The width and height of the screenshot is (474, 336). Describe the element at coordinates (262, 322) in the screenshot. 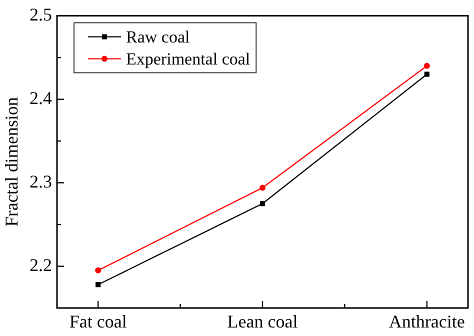

I see `x-tick-label: Lean coal` at that location.